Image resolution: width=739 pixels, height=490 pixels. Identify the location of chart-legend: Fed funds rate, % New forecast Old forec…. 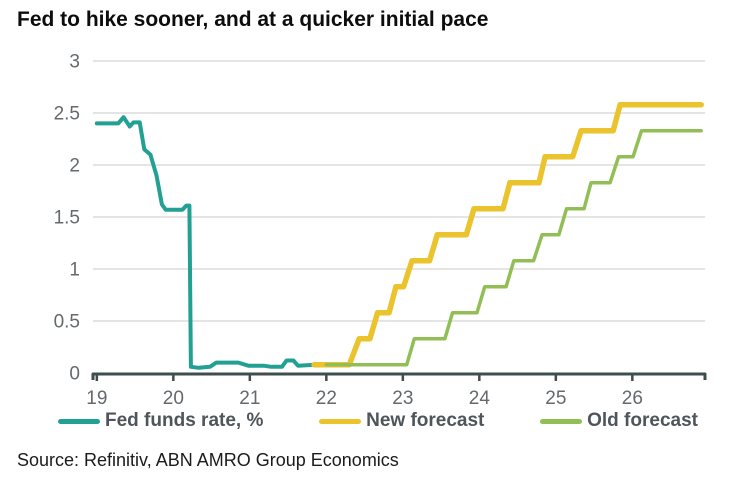
(378, 421).